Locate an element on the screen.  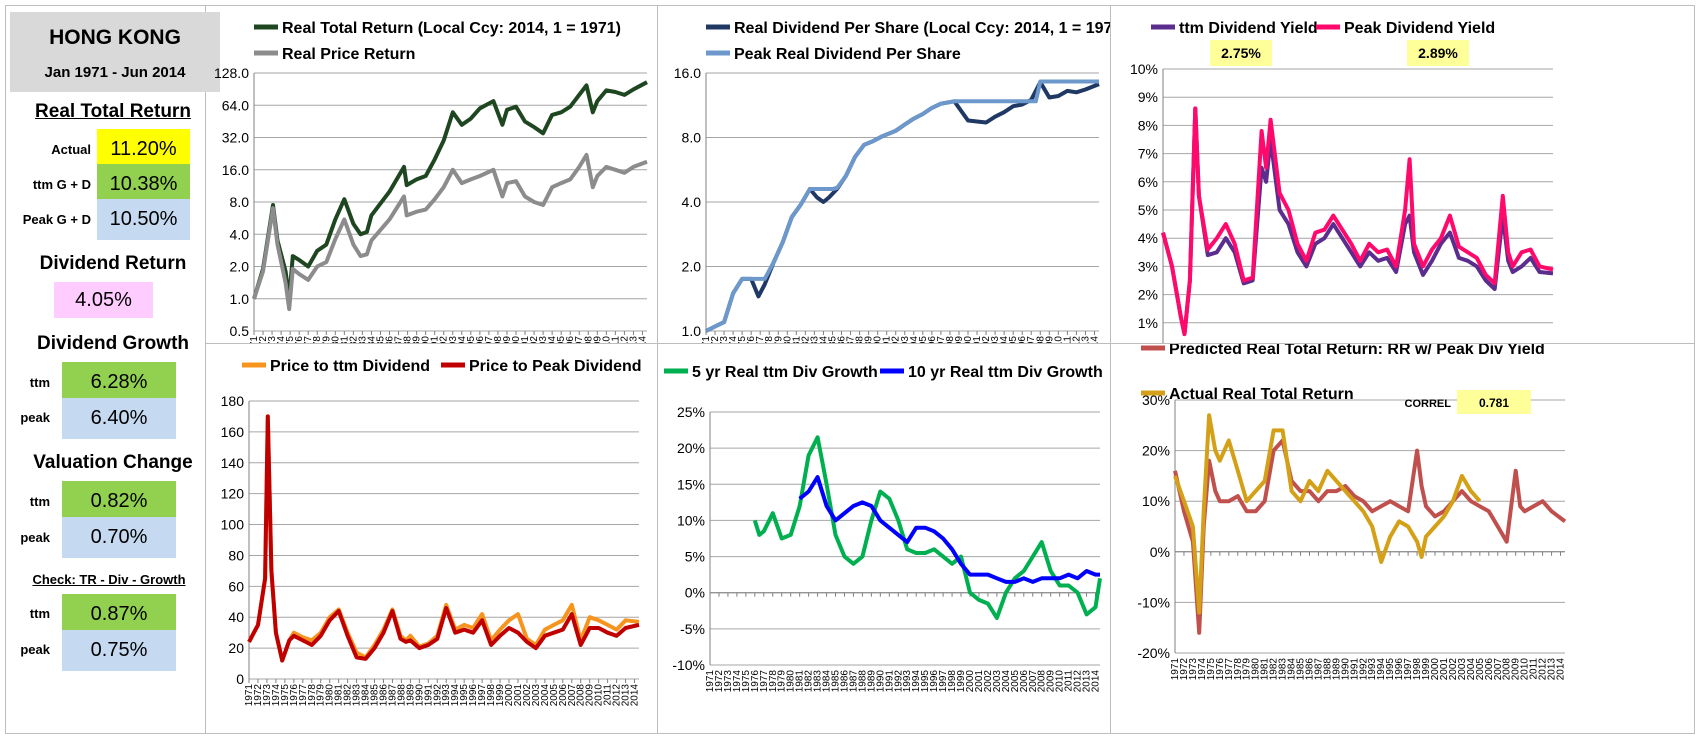
x-tick-label: 1994 is located at coordinates (1381, 669).